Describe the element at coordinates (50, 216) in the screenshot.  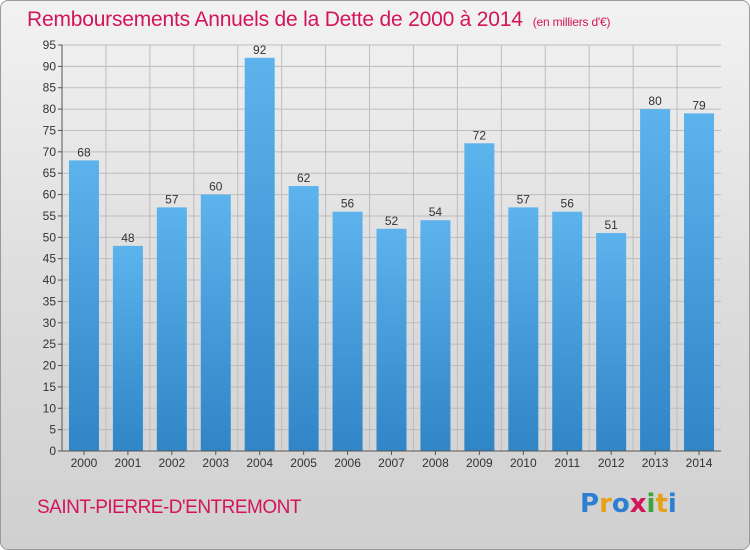
I see `y-tick-label: 55` at that location.